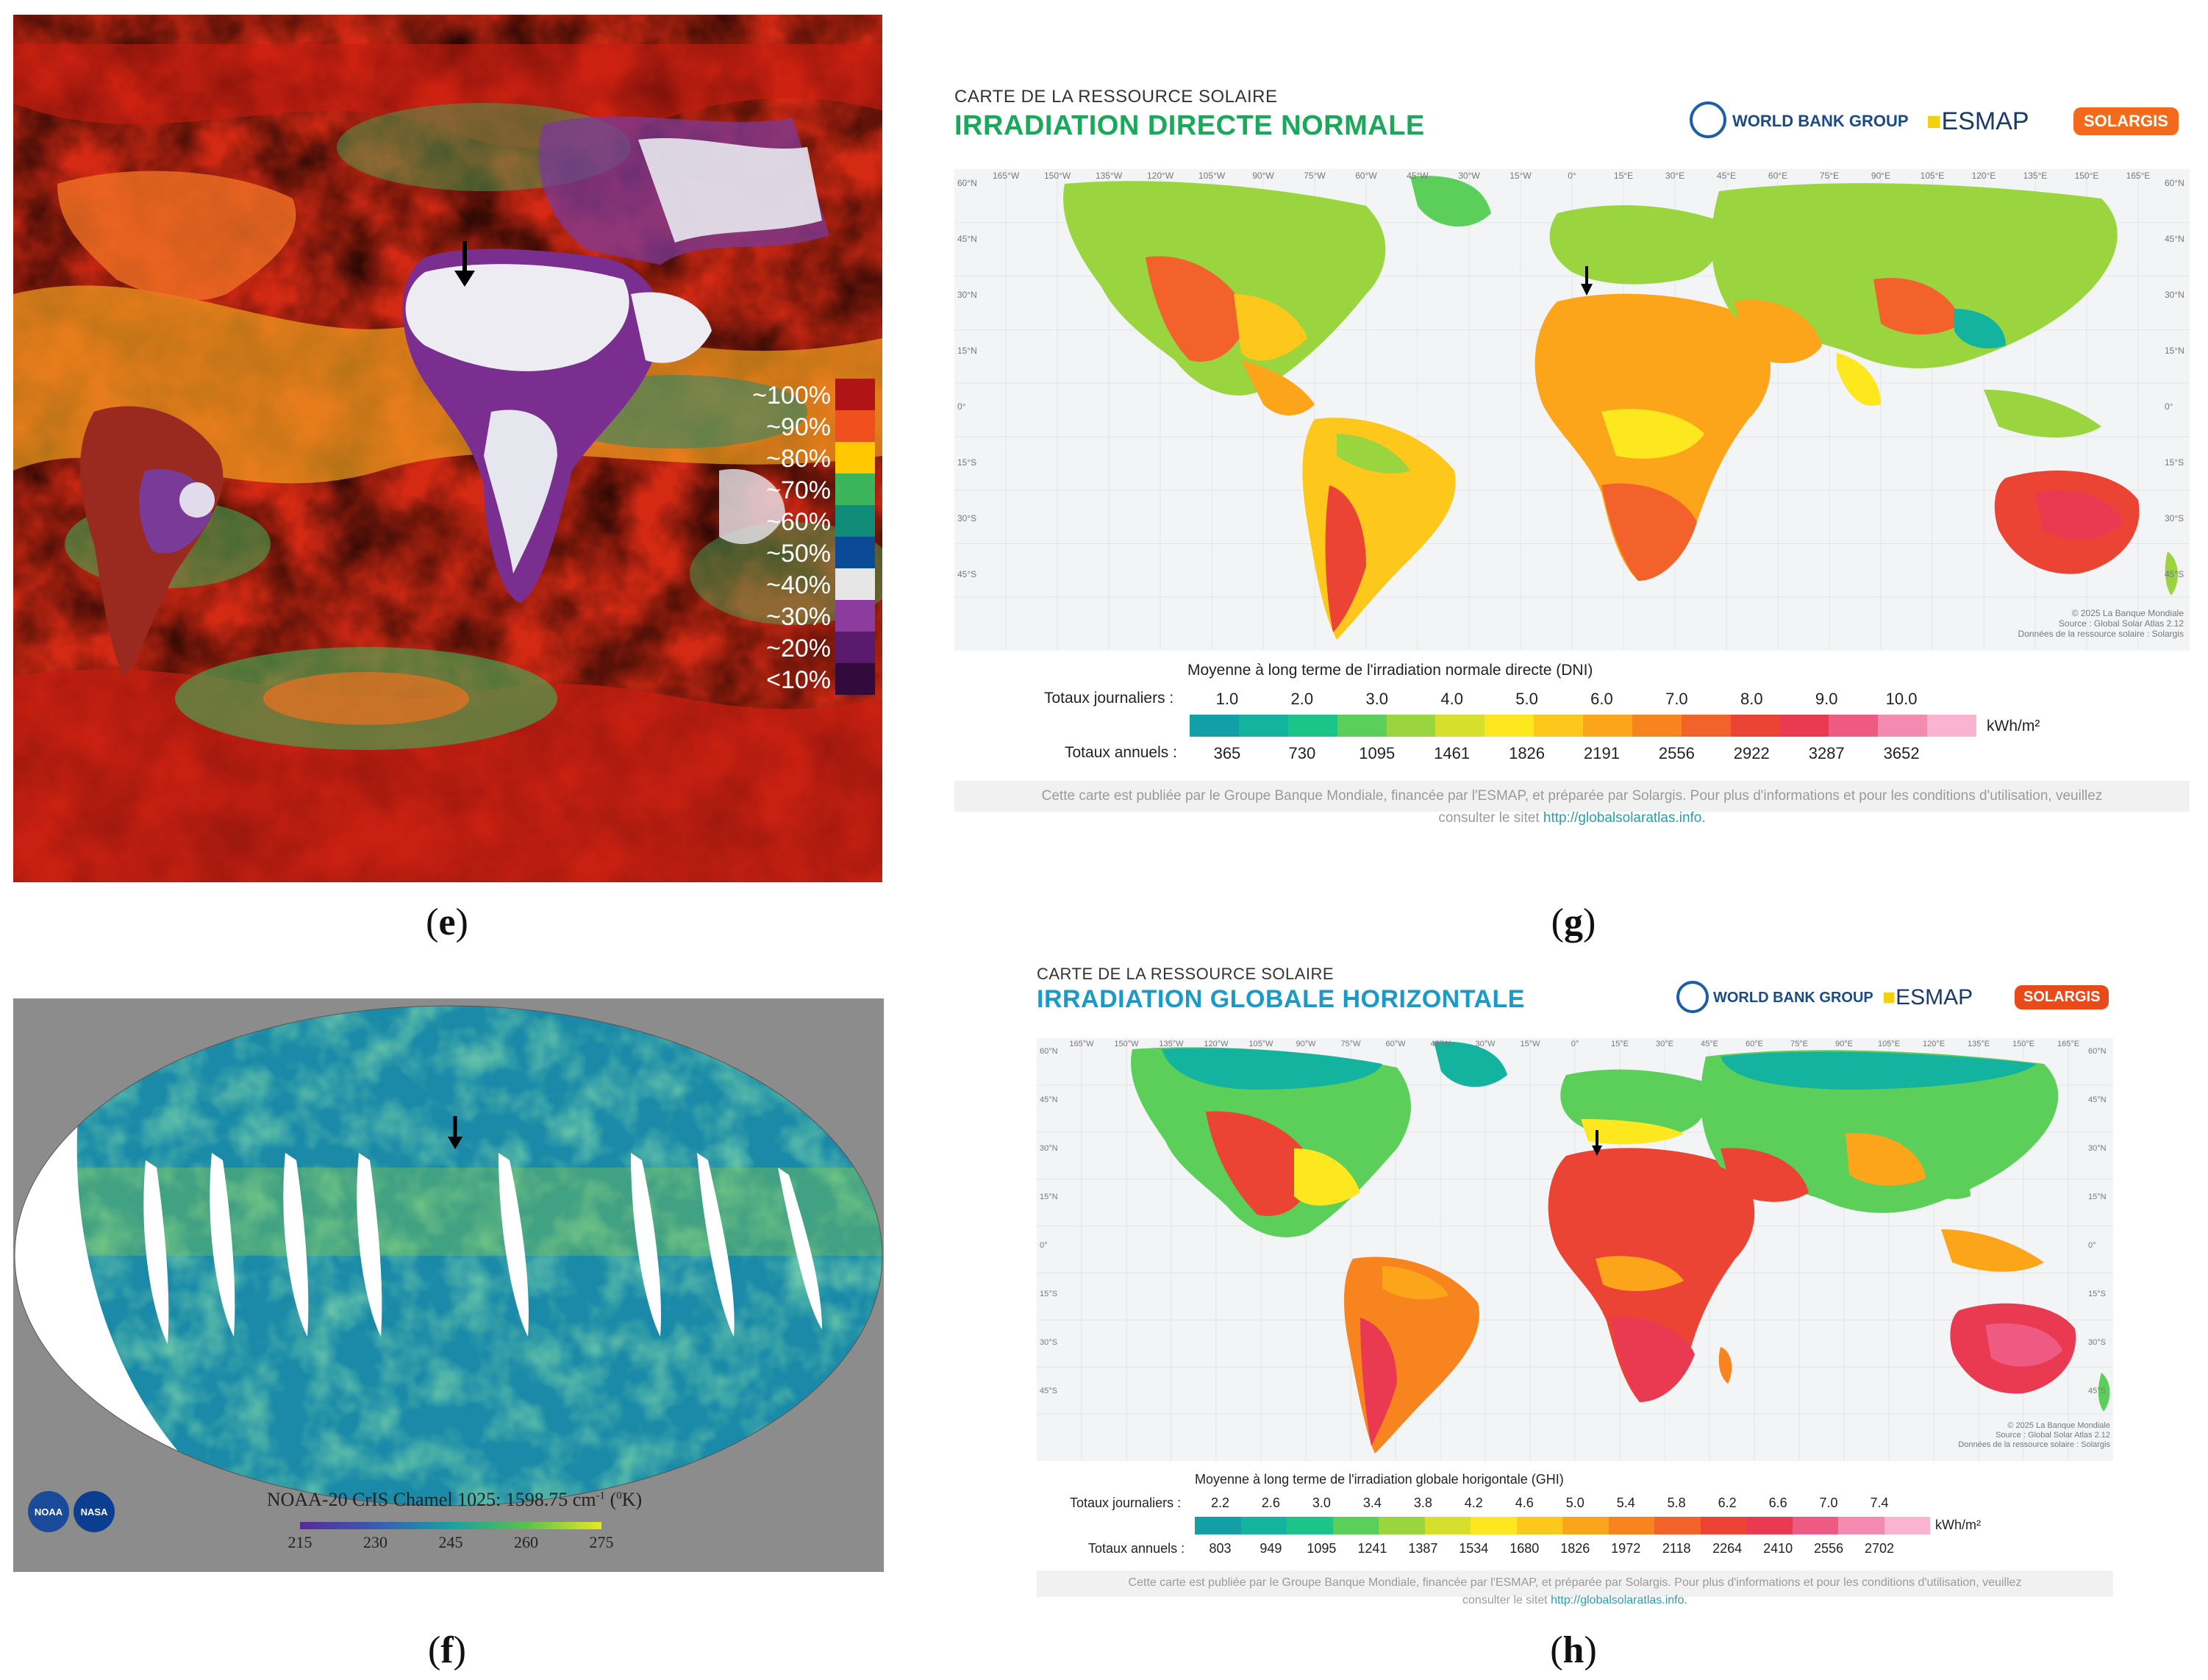 This screenshot has width=2208, height=1680. Describe the element at coordinates (1934, 1044) in the screenshot. I see `longitude-label: 120°E` at that location.